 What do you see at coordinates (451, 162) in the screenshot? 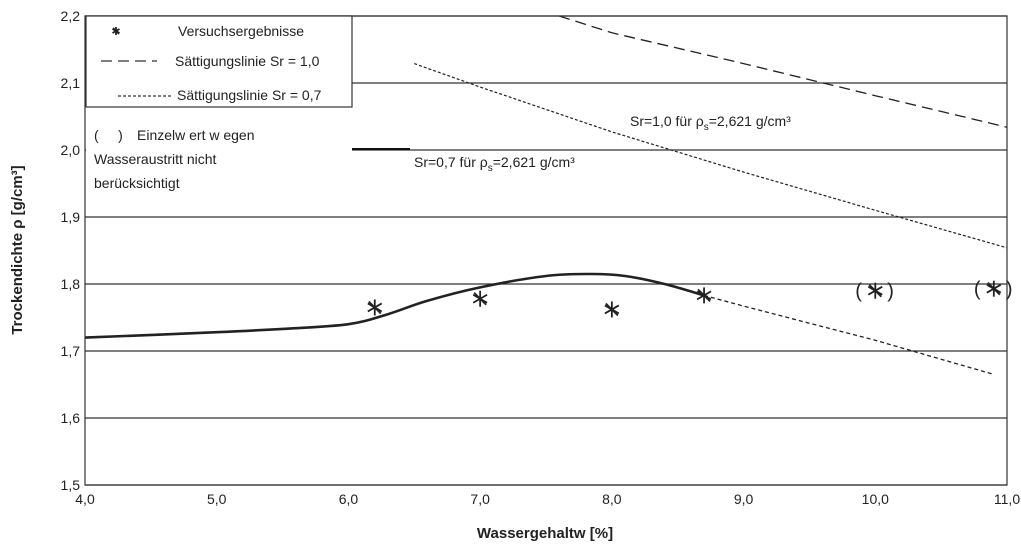
I see `annotation-sr-0-7-text: Sr=0,7 für ρ` at bounding box center [451, 162].